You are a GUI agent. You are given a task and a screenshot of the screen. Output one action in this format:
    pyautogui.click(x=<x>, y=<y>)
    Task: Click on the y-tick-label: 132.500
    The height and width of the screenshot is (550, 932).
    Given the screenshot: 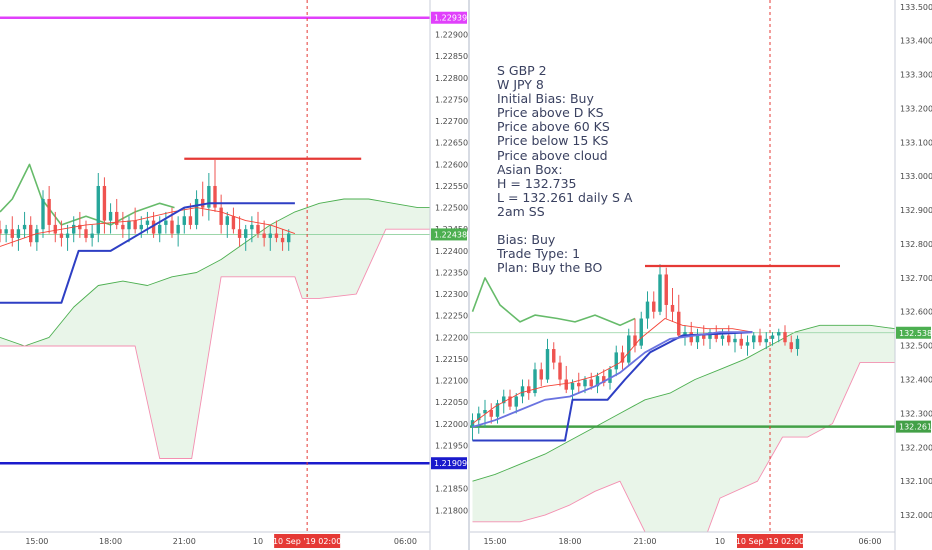 What is the action you would take?
    pyautogui.click(x=916, y=346)
    